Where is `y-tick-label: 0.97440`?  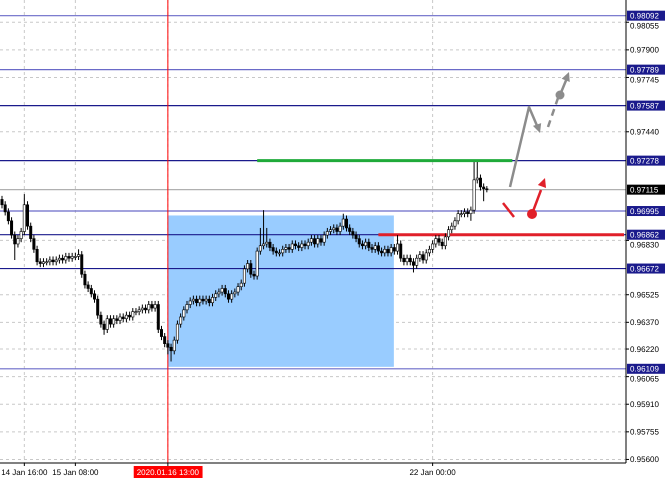 y-tick-label: 0.97440 is located at coordinates (645, 132).